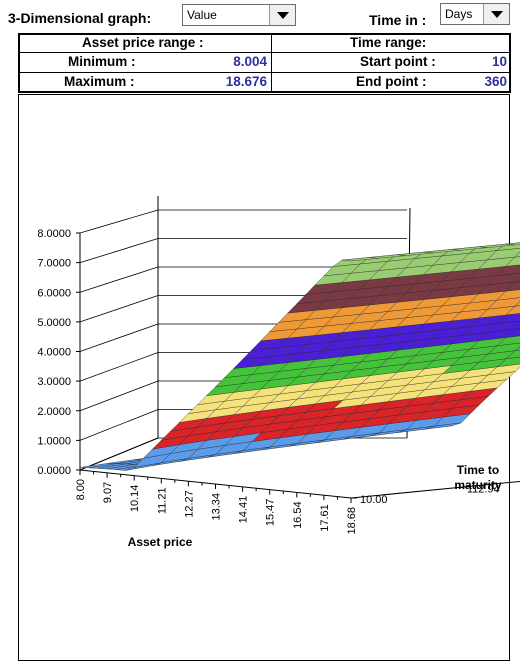 Image resolution: width=520 pixels, height=670 pixels. I want to click on end-point-value: 360, so click(495, 81).